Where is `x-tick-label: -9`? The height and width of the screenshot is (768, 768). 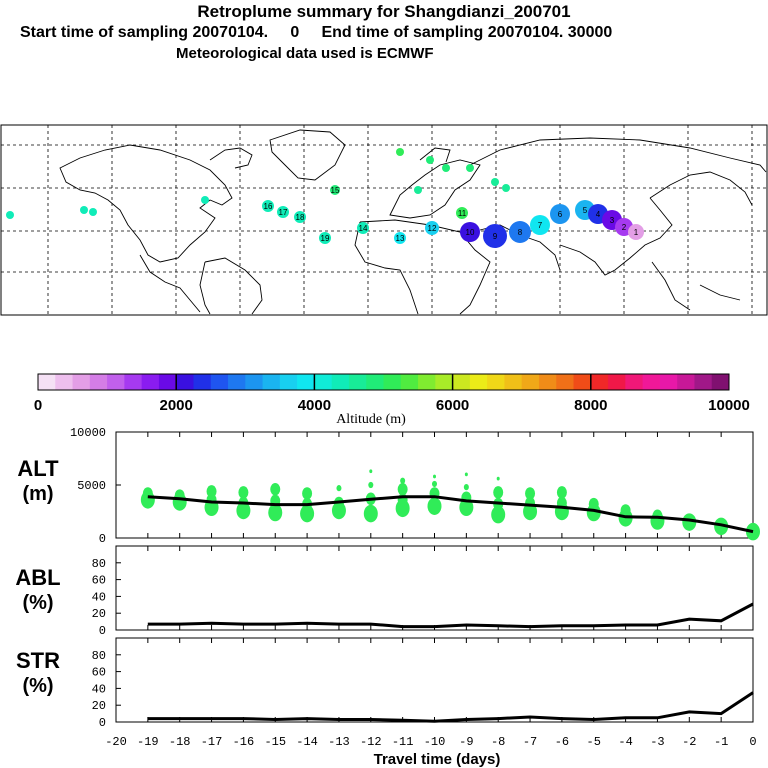
x-tick-label: -9 is located at coordinates (466, 742).